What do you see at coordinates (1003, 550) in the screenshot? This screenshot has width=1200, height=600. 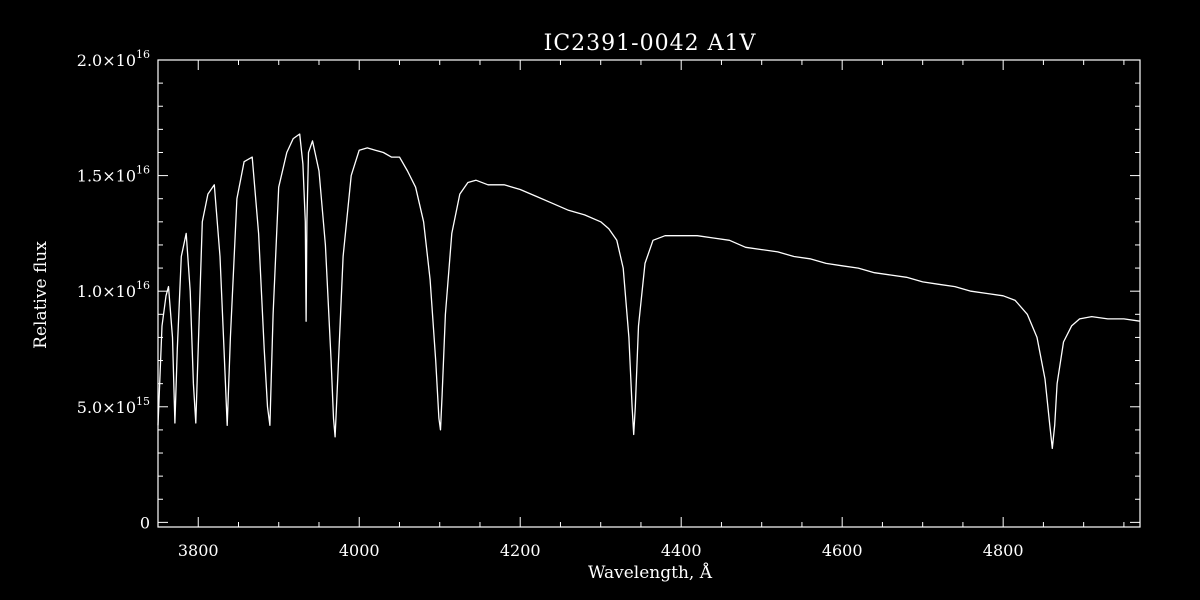 I see `x-tick-label: 4800` at bounding box center [1003, 550].